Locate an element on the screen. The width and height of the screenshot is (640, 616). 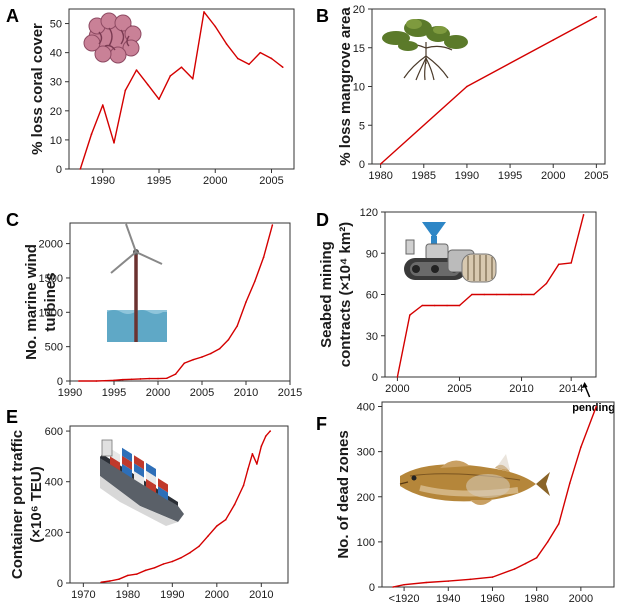
y-axis-label-line: No. marine wind is located at coordinates (31, 302).